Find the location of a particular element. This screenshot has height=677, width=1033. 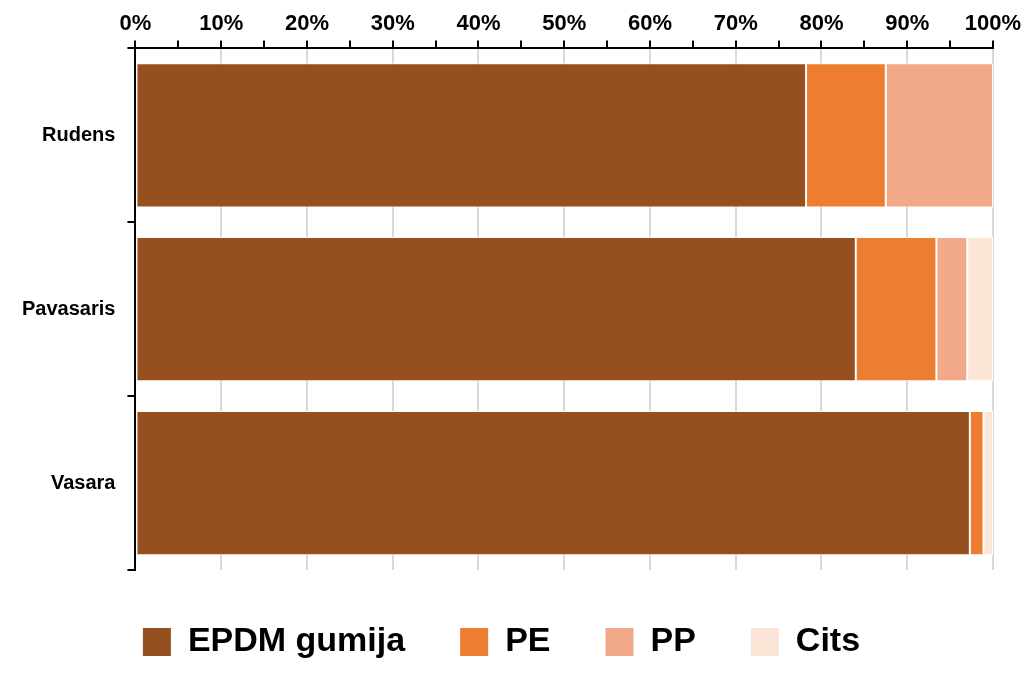

x-tick-label: 90% is located at coordinates (907, 23).